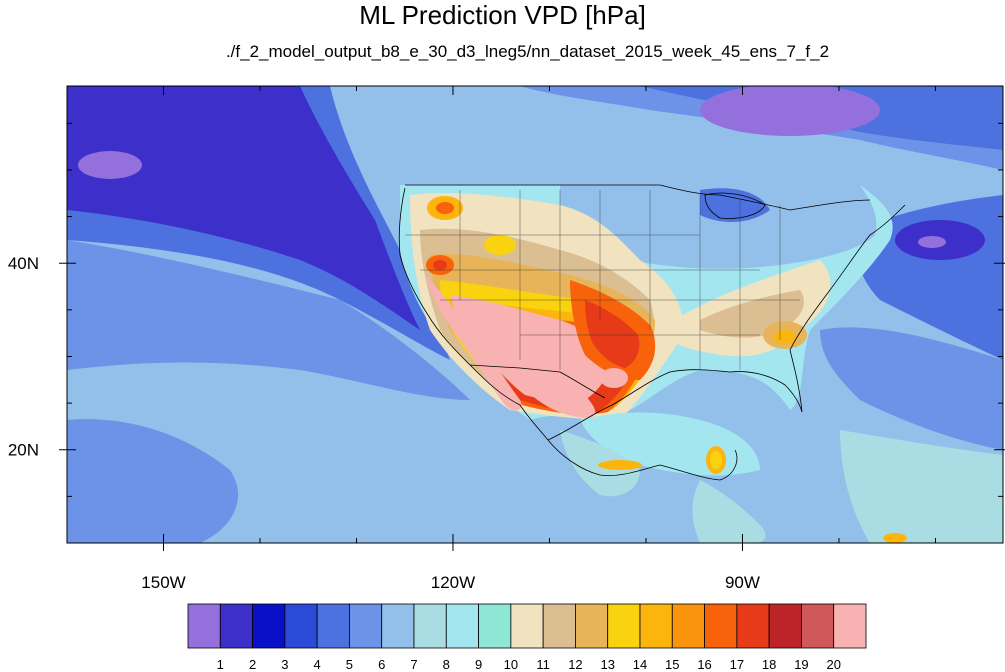  Describe the element at coordinates (543, 664) in the screenshot. I see `colorbar-label: 11` at that location.